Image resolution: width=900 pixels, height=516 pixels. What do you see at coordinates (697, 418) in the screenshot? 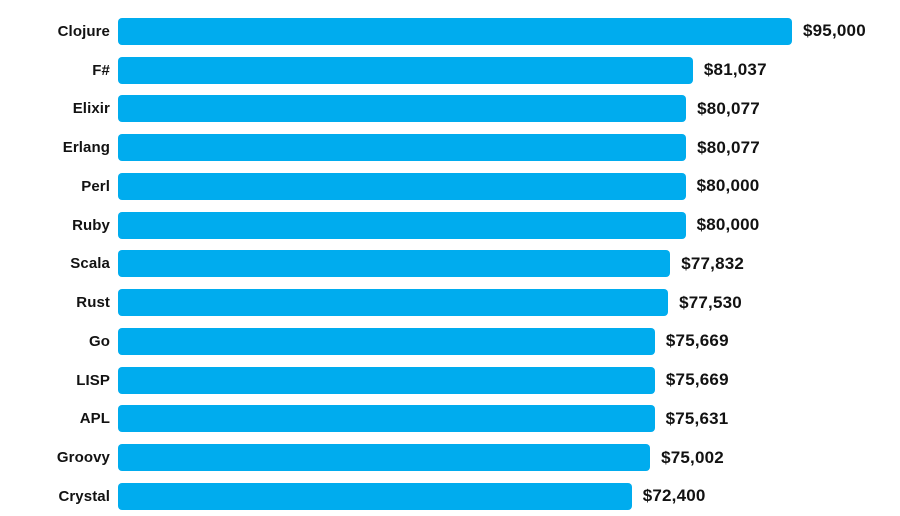
I see `value-label: $75,631` at bounding box center [697, 418].